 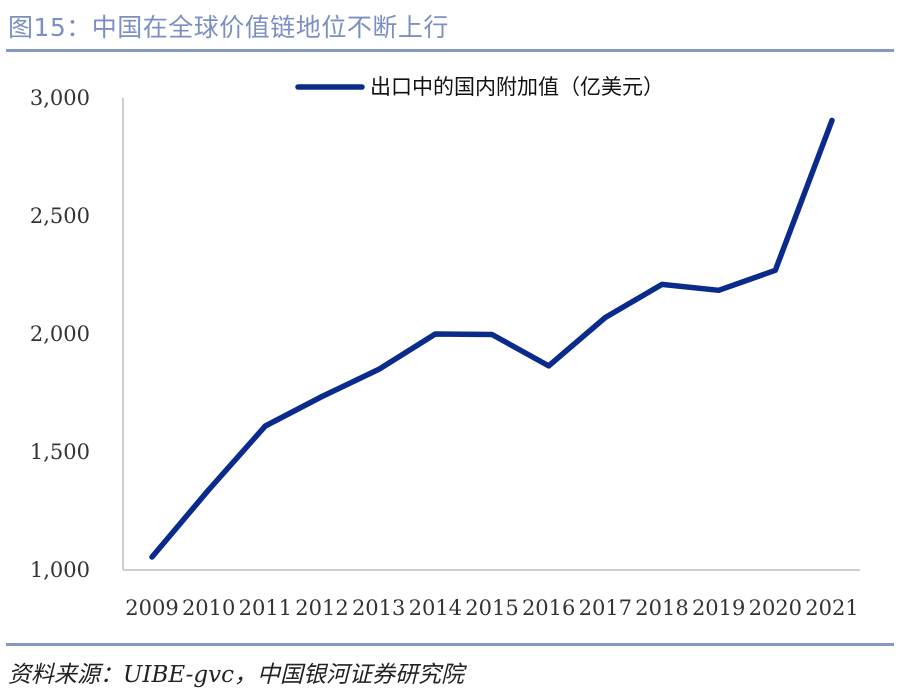 I want to click on bottom-divider, so click(x=450, y=644).